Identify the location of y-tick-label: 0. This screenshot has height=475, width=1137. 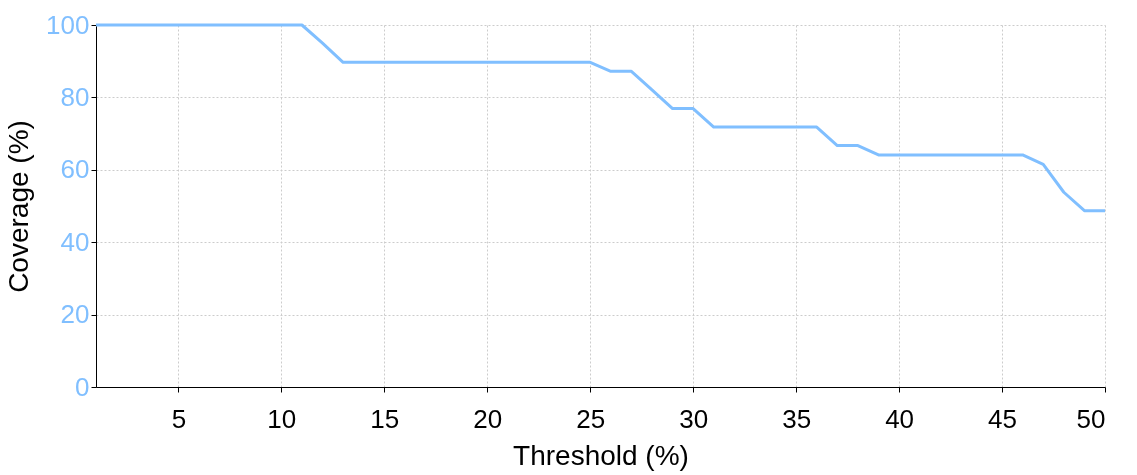
(82, 386).